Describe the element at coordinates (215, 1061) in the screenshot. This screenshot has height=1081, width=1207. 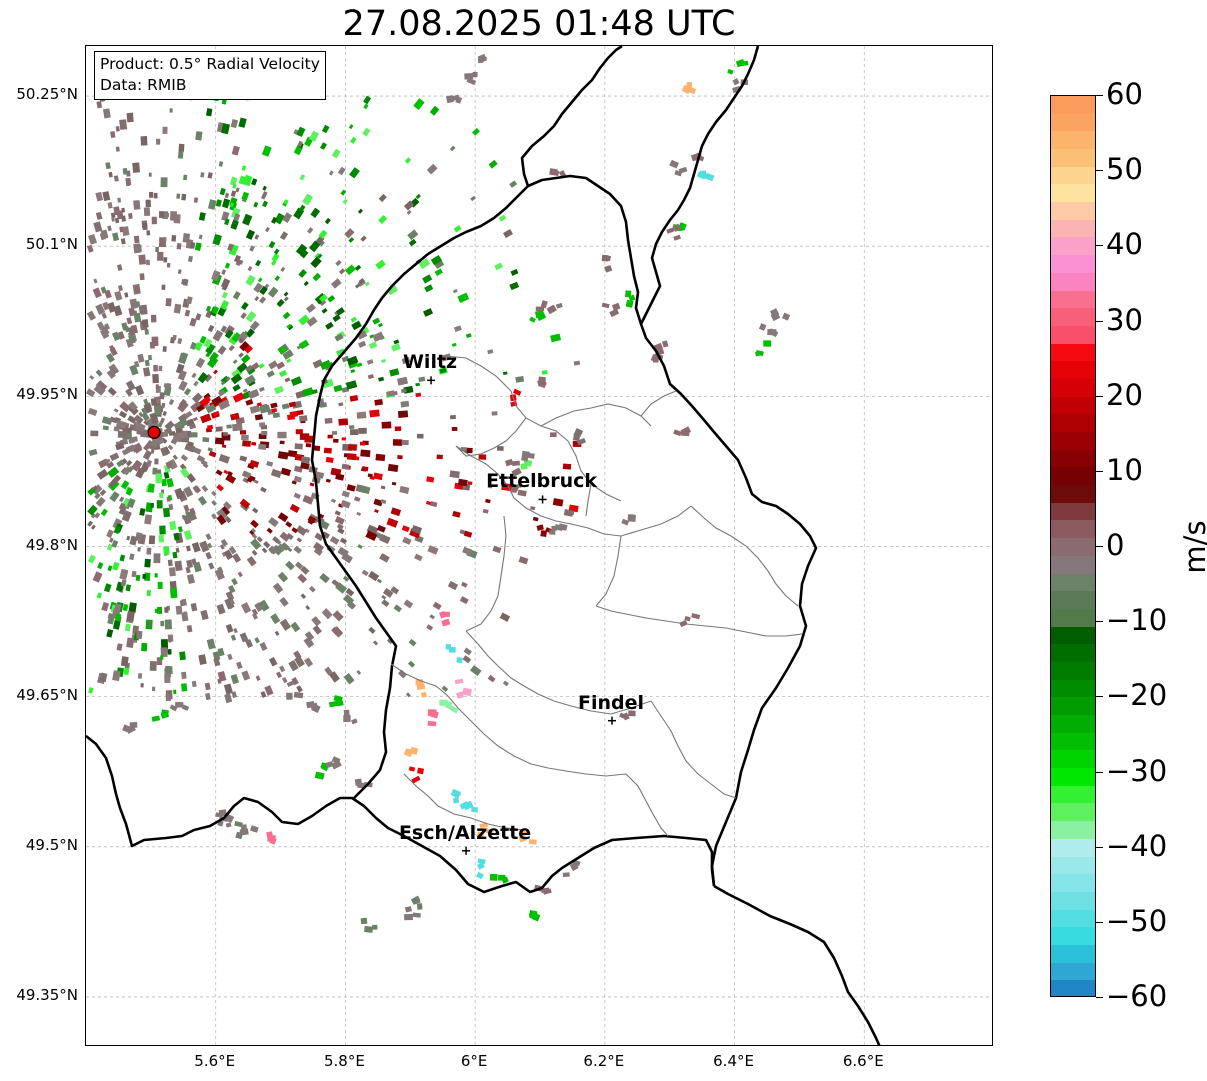
I see `lon-tick-label: 5.6°E` at that location.